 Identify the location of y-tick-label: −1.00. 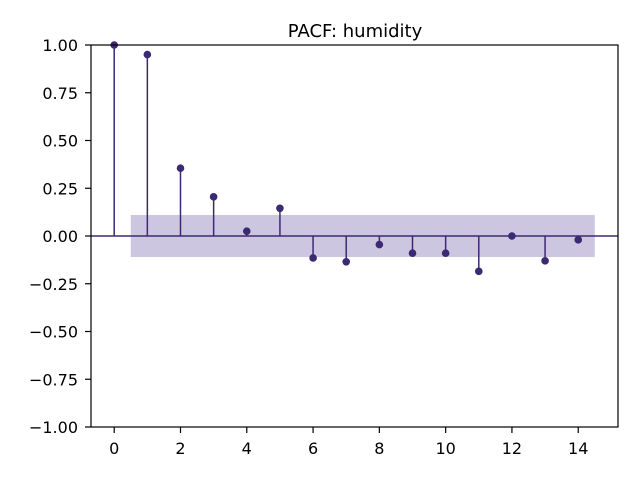
(53, 427).